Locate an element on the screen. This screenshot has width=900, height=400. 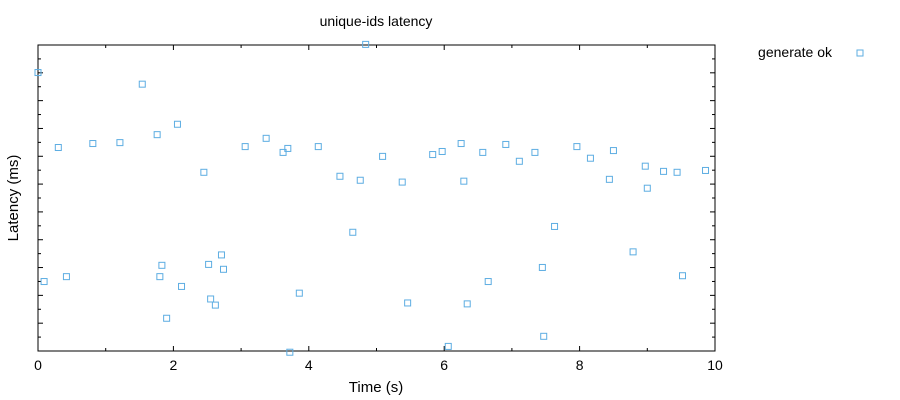
x-tick-label: 0 is located at coordinates (38, 365).